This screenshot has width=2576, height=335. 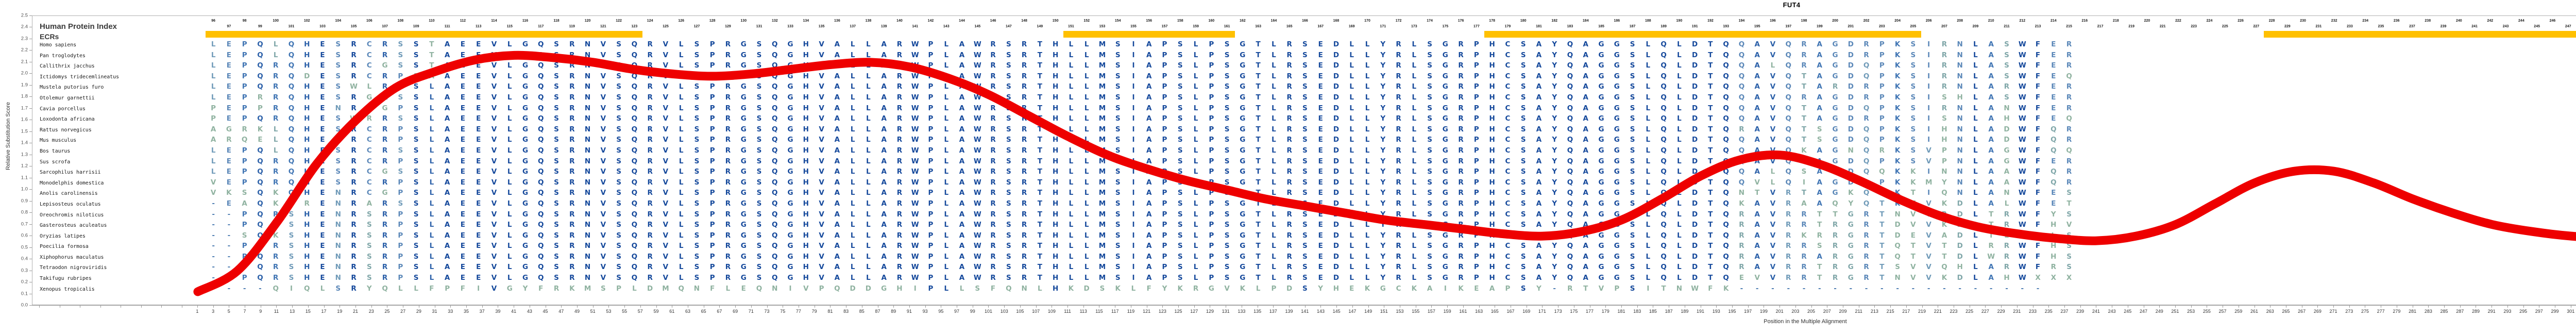 I want to click on x-axis-tick-label: 229, so click(x=2001, y=311).